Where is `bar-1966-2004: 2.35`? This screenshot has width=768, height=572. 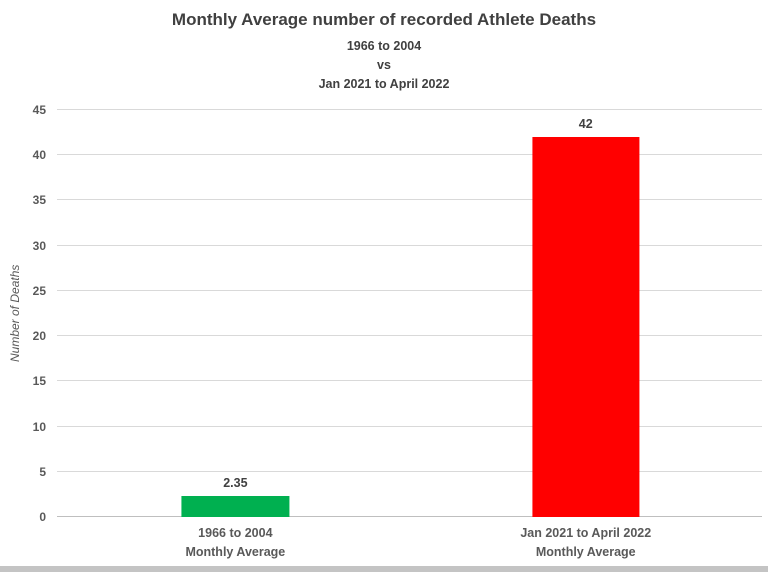
bar-1966-2004: 2.35 is located at coordinates (235, 496).